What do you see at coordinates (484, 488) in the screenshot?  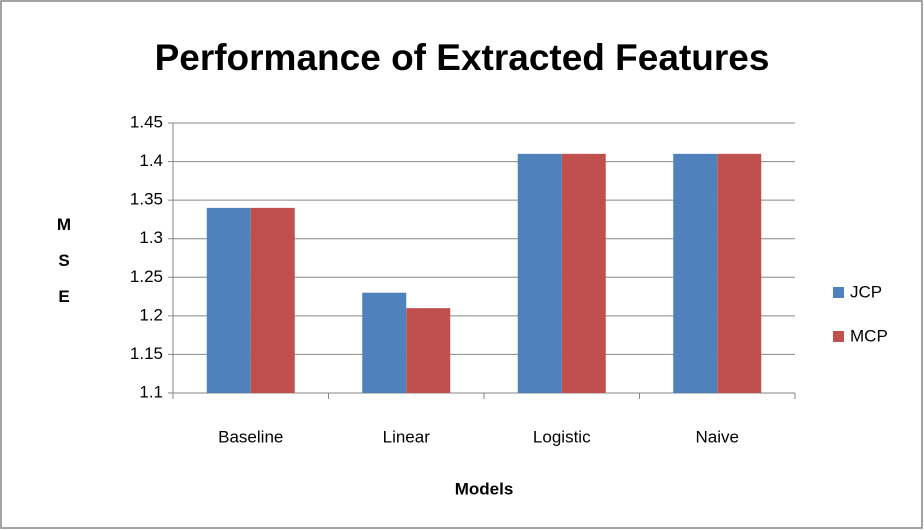 I see `x-axis-title: Models` at bounding box center [484, 488].